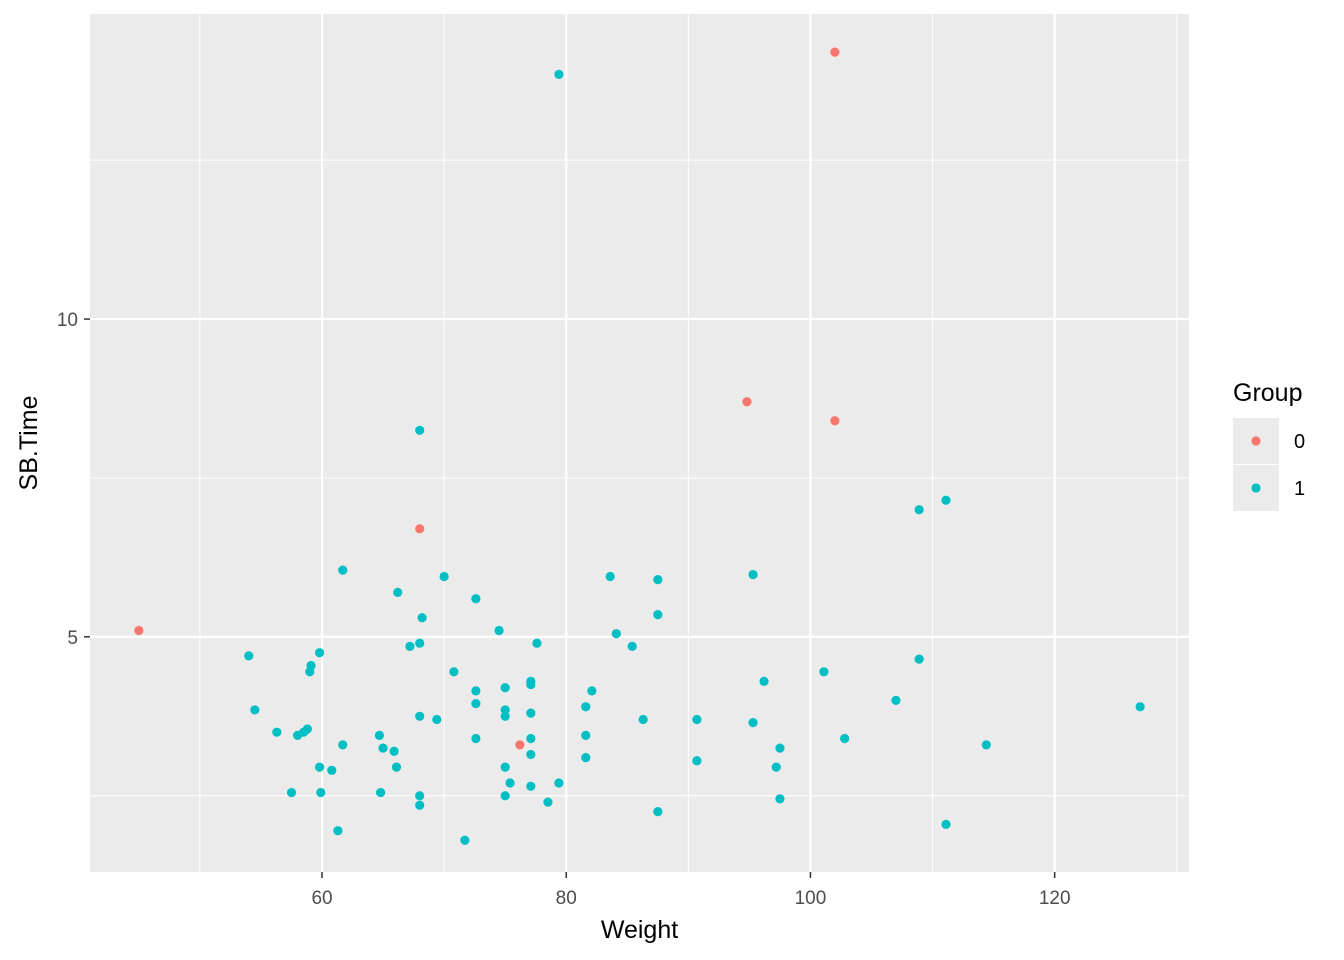 The width and height of the screenshot is (1344, 960). I want to click on y-tick-label: 10, so click(67, 320).